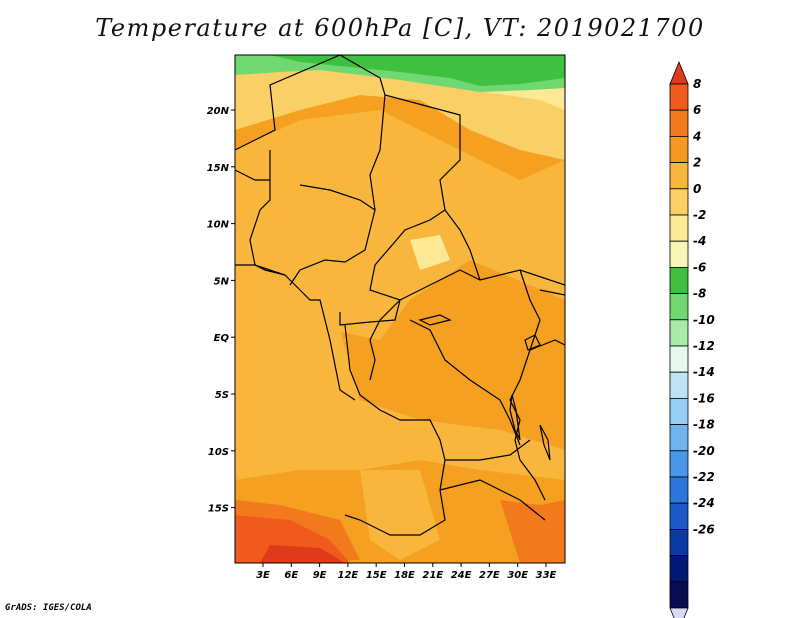 The image size is (800, 618). What do you see at coordinates (291, 575) in the screenshot?
I see `lon-label: 6E` at bounding box center [291, 575].